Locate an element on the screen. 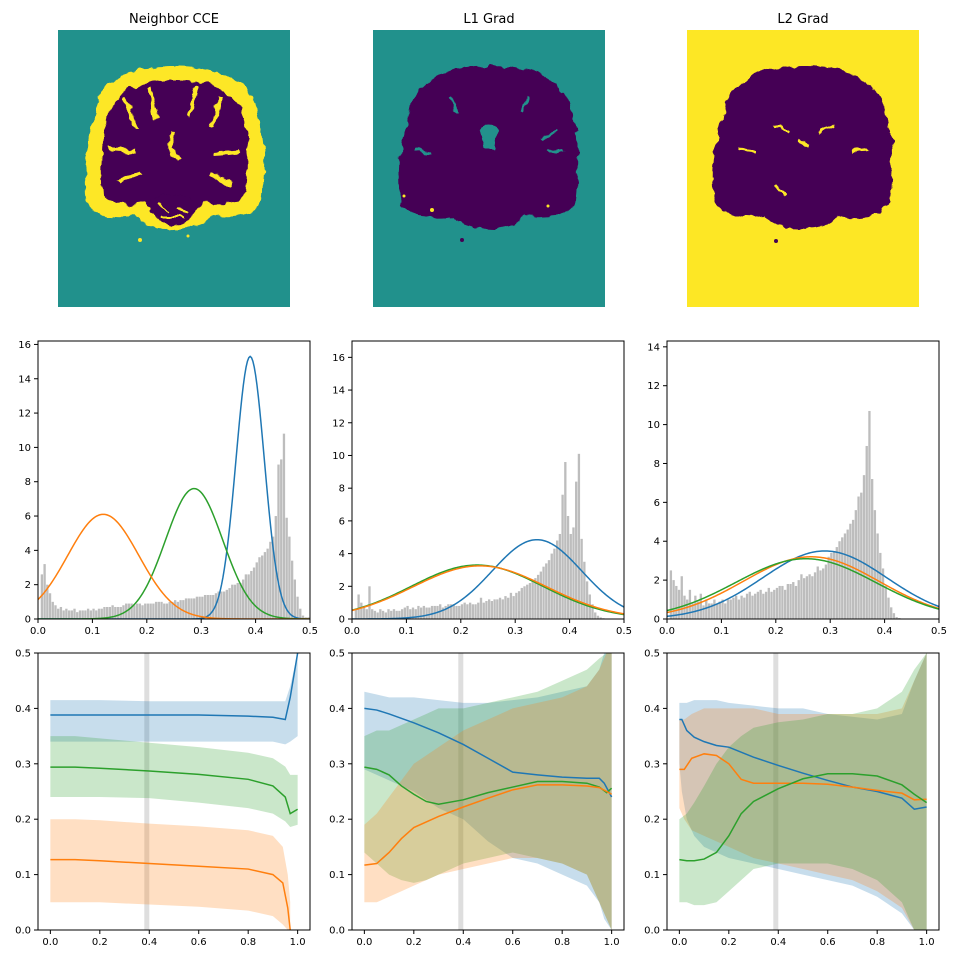  histogram-panel-l2-grad: 0.0 0.1 0.2 0.3 0.4 0.5 0 2 4 6 8 10 12 14 is located at coordinates (797, 488).